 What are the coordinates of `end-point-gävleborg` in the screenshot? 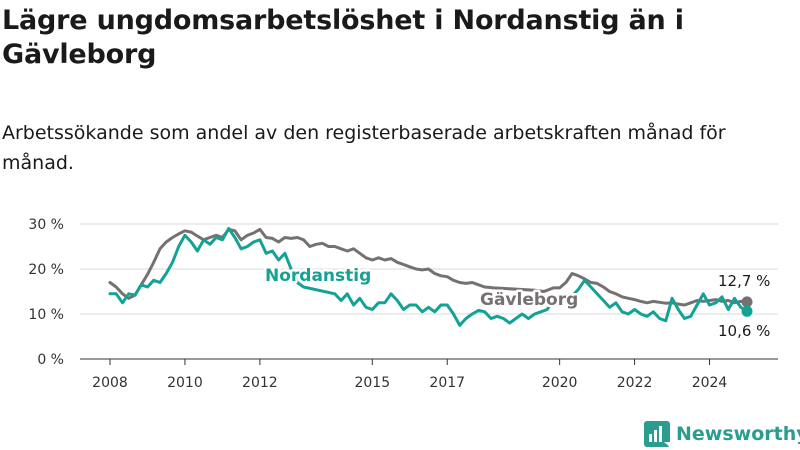 It's located at (747, 302).